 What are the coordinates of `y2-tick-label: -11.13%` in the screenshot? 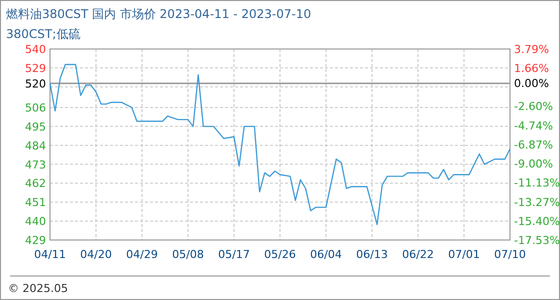 It's located at (537, 183).